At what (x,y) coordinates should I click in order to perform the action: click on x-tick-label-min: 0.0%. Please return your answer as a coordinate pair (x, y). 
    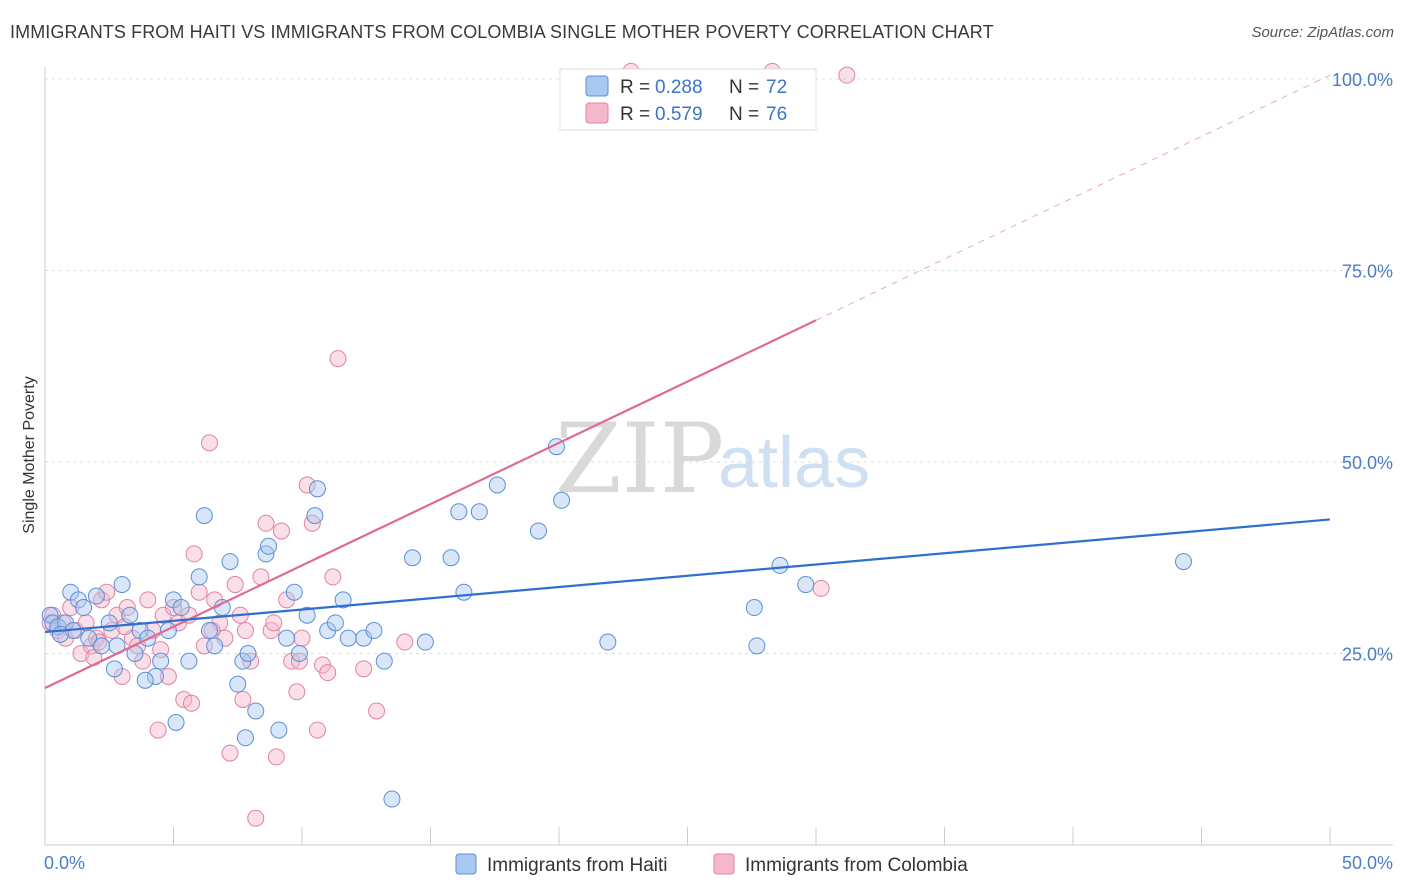
    Looking at the image, I should click on (64, 863).